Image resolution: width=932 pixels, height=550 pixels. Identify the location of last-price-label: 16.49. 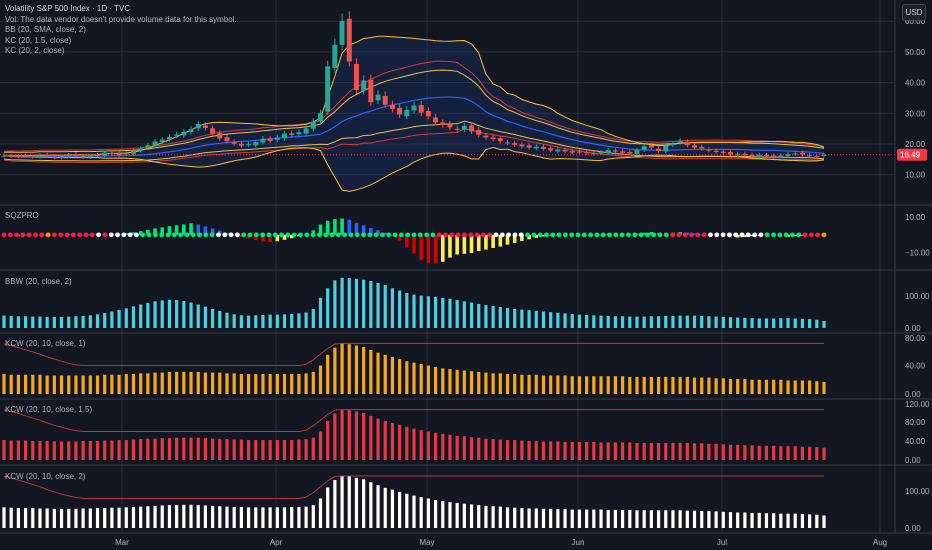
(910, 155).